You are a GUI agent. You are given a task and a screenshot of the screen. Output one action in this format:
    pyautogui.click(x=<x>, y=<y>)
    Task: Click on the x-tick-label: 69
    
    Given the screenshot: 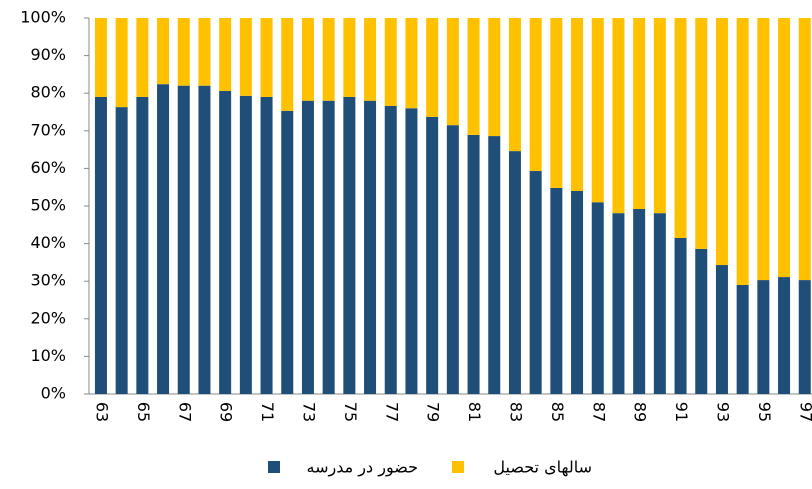 What is the action you would take?
    pyautogui.click(x=226, y=412)
    